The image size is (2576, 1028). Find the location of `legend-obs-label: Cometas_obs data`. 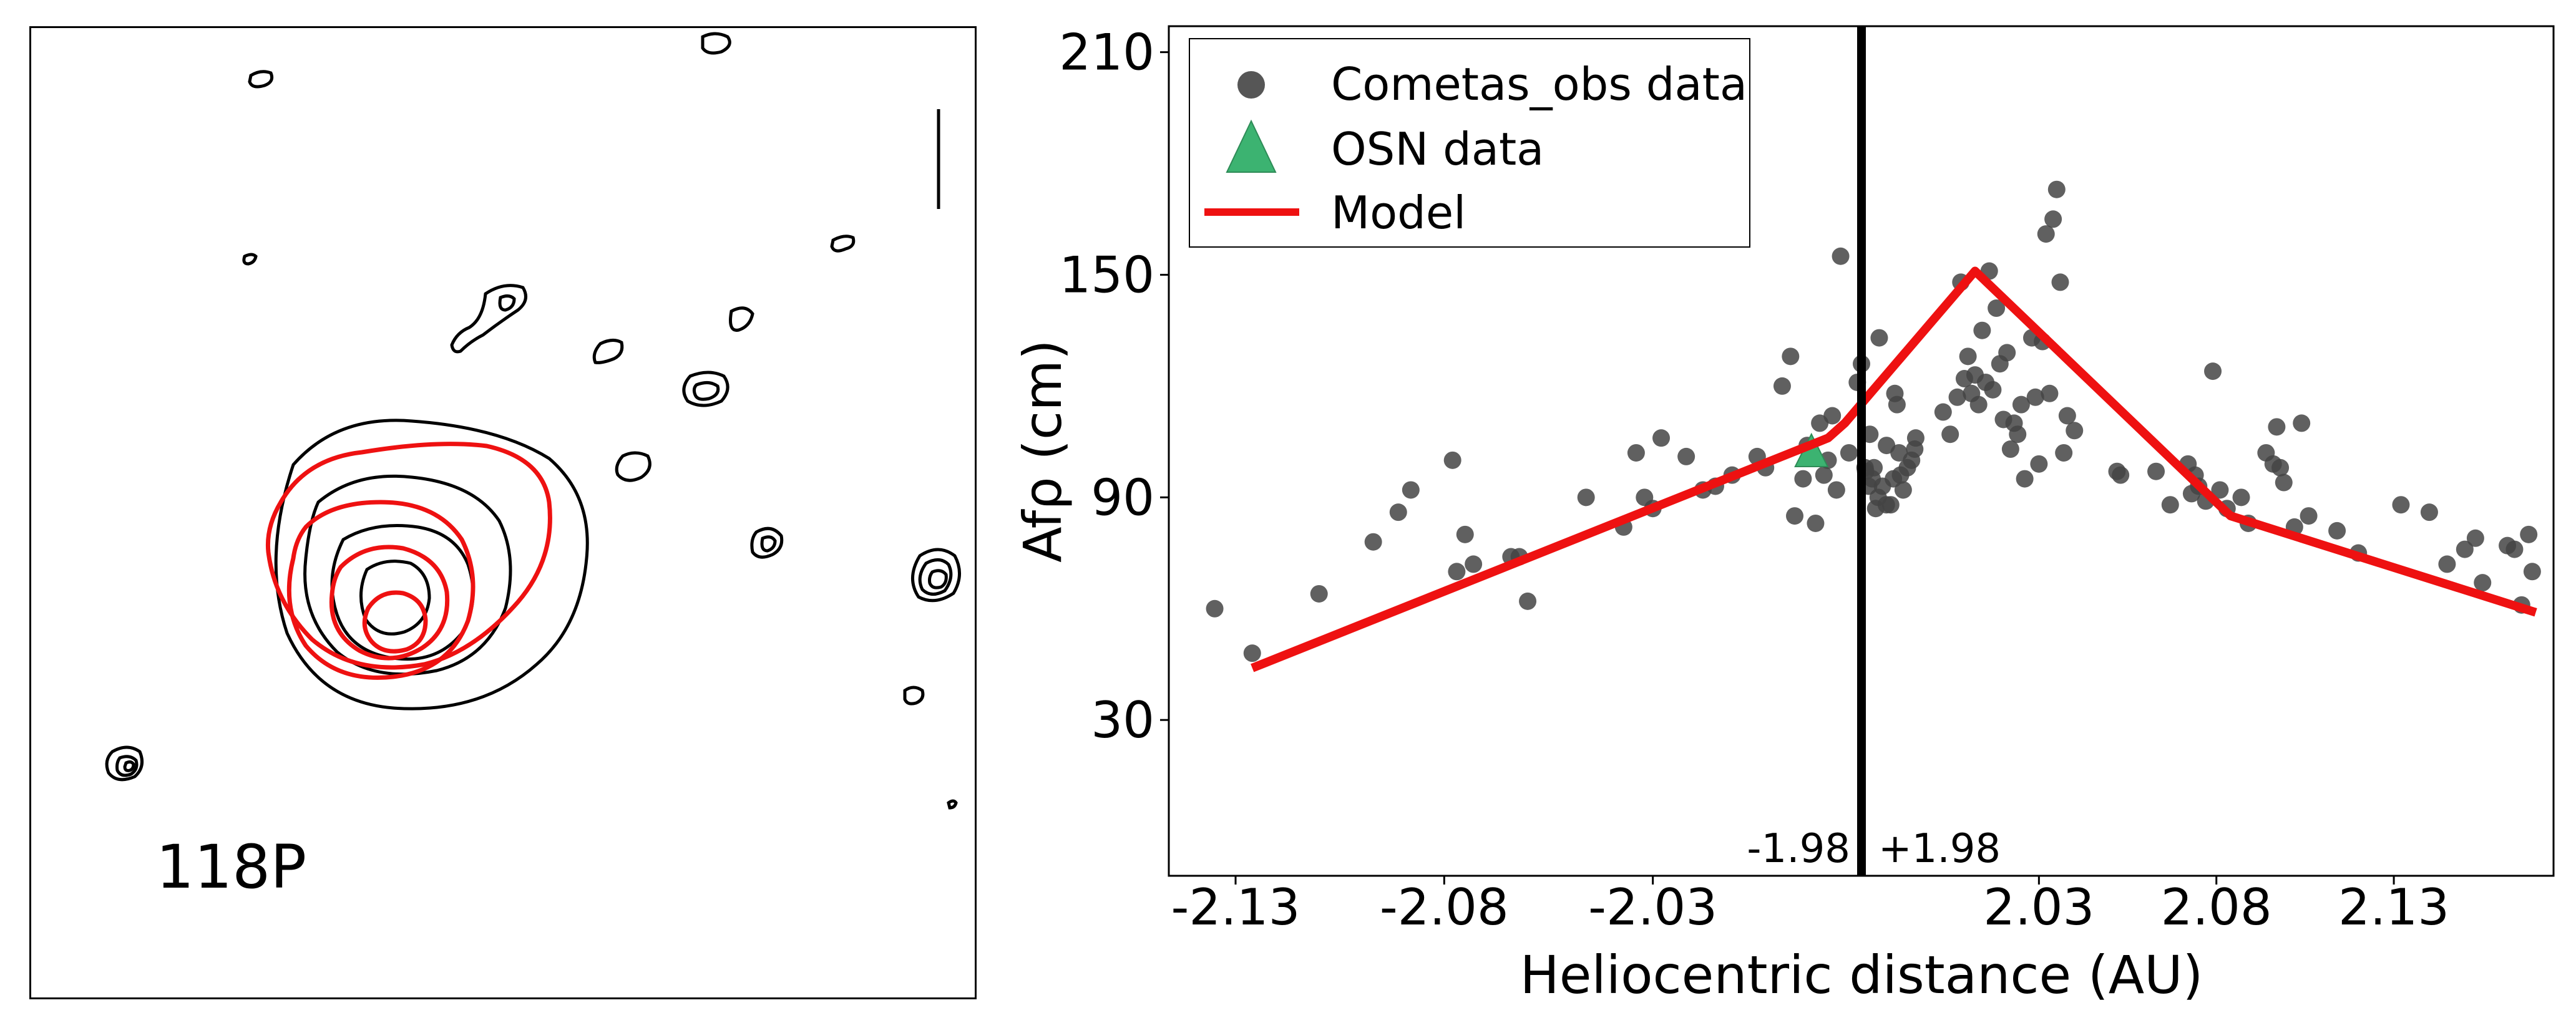

legend-obs-label: Cometas_obs data is located at coordinates (1539, 84).